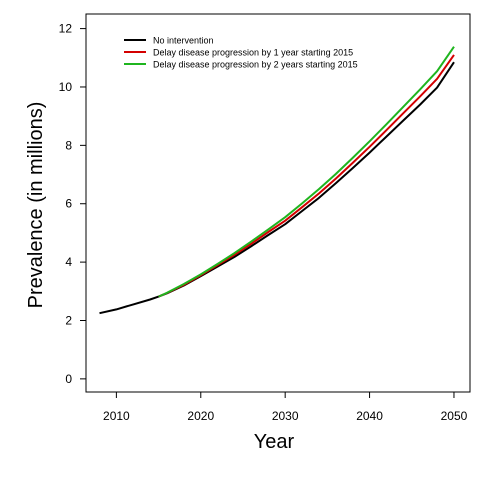 Image resolution: width=480 pixels, height=480 pixels. What do you see at coordinates (68, 262) in the screenshot?
I see `y-tick-label: 4` at bounding box center [68, 262].